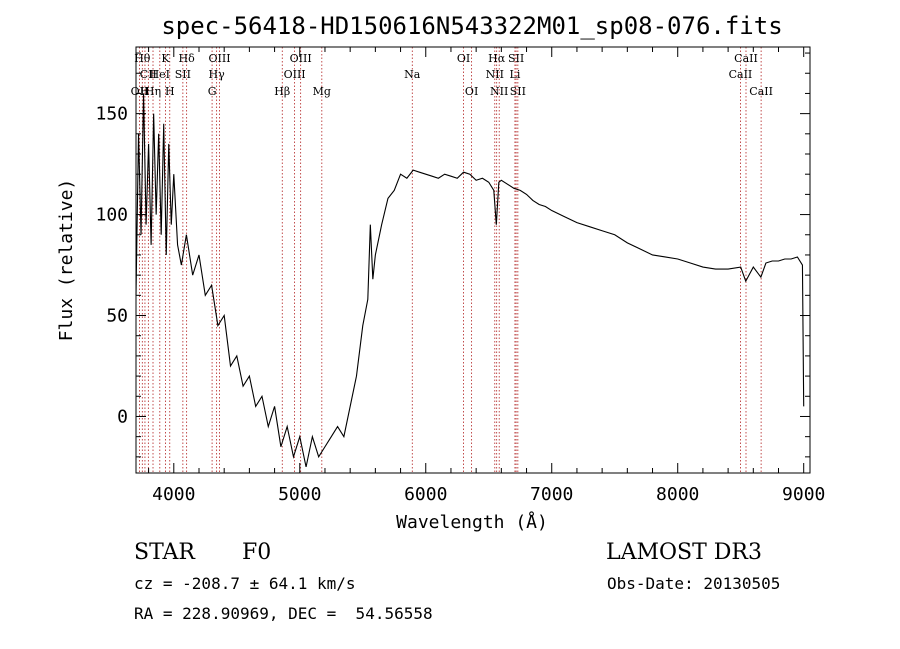  What do you see at coordinates (142, 58) in the screenshot?
I see `line-label: Hθ` at bounding box center [142, 58].